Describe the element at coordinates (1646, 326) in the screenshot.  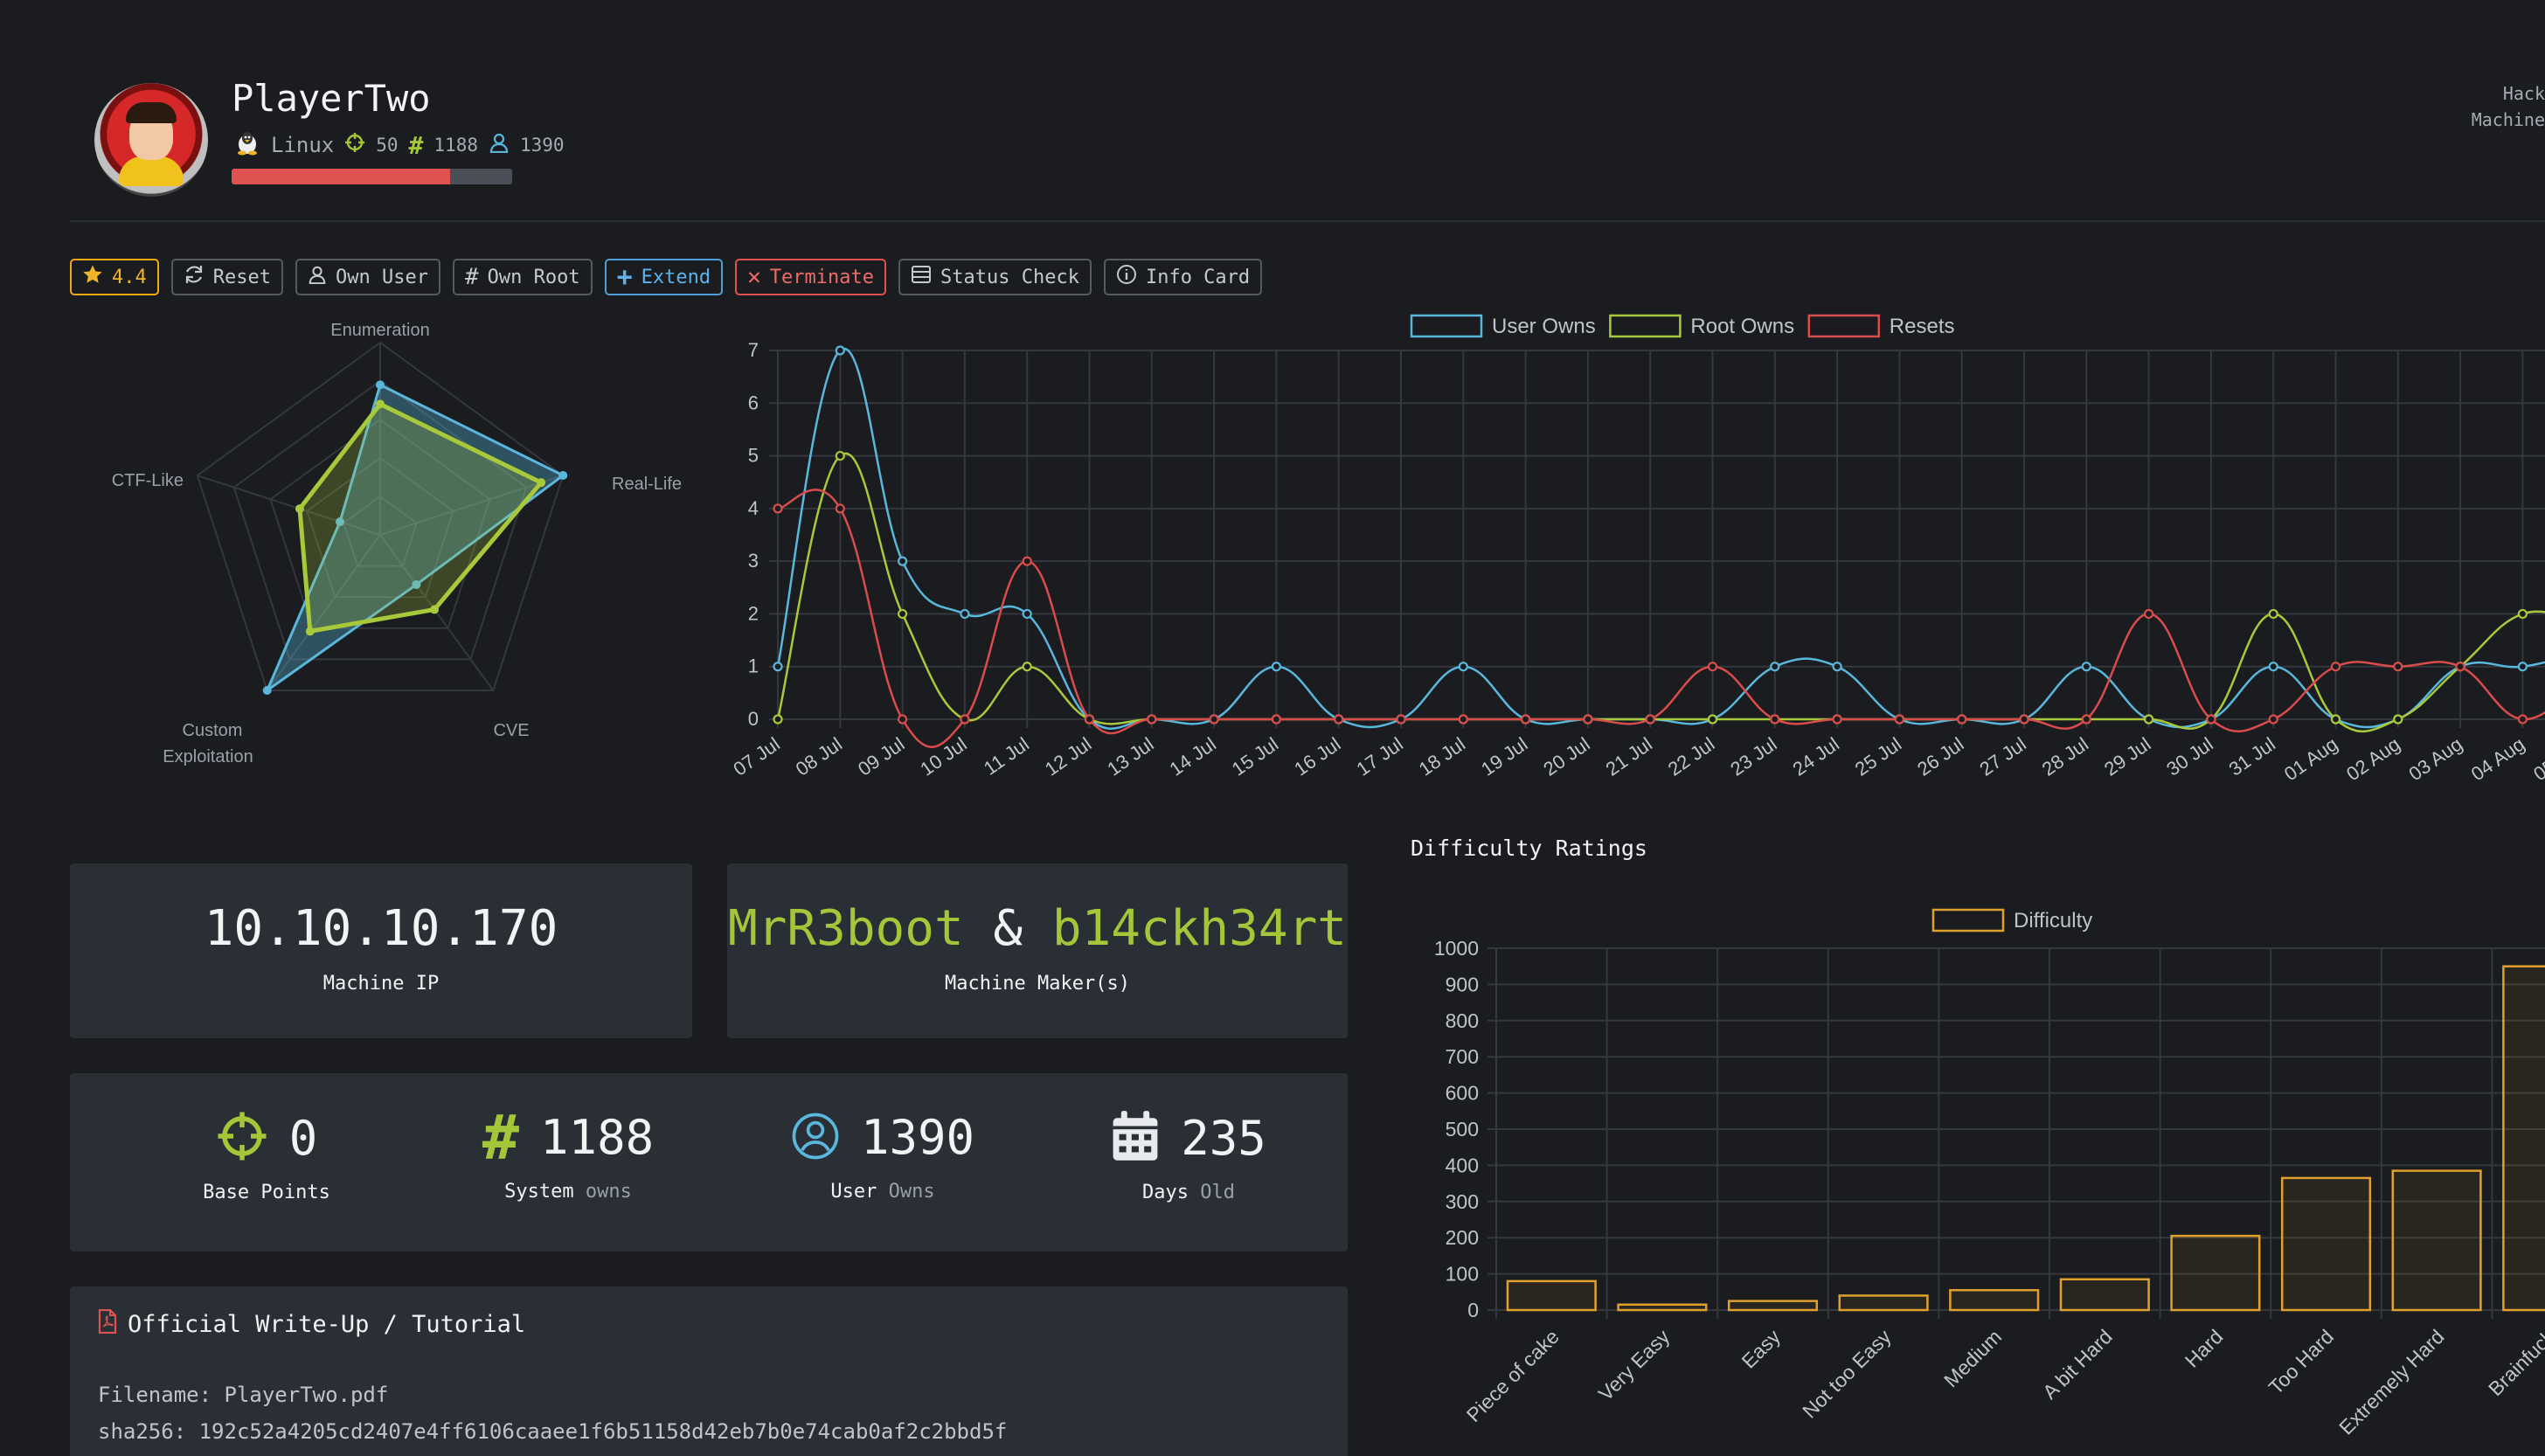
I see `legend-swatch` at that location.